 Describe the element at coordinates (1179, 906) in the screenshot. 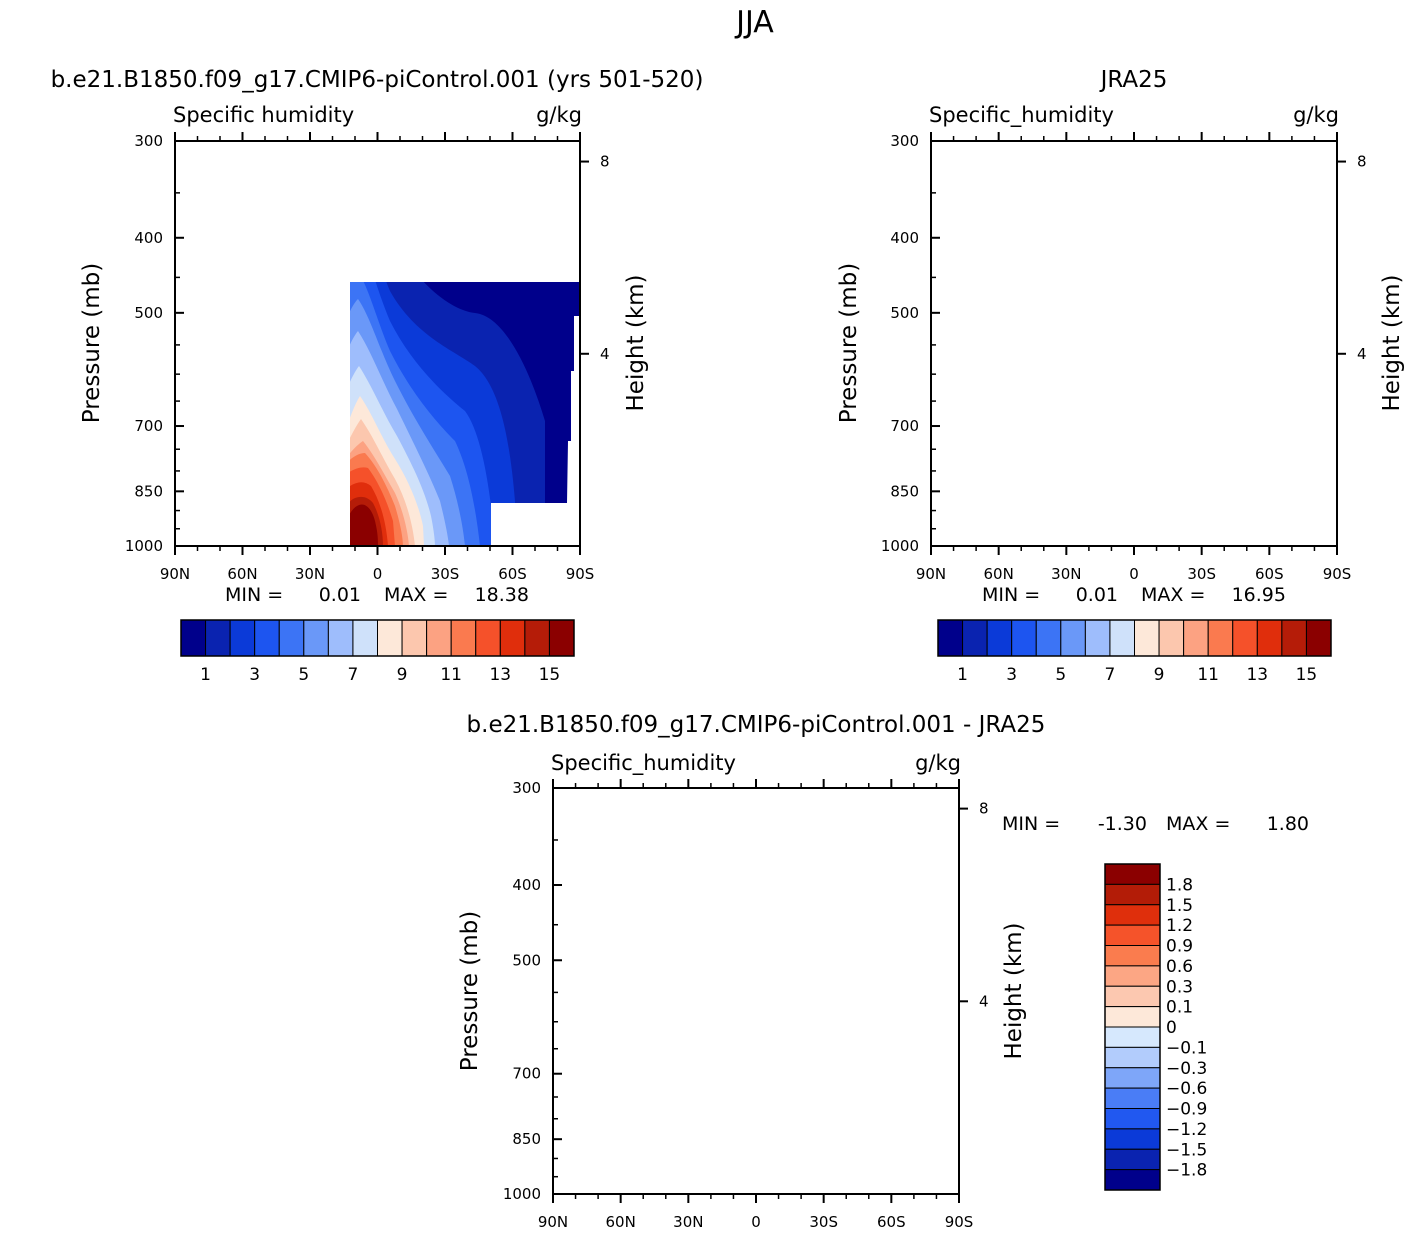

I see `colorbar-label: 1.5` at that location.